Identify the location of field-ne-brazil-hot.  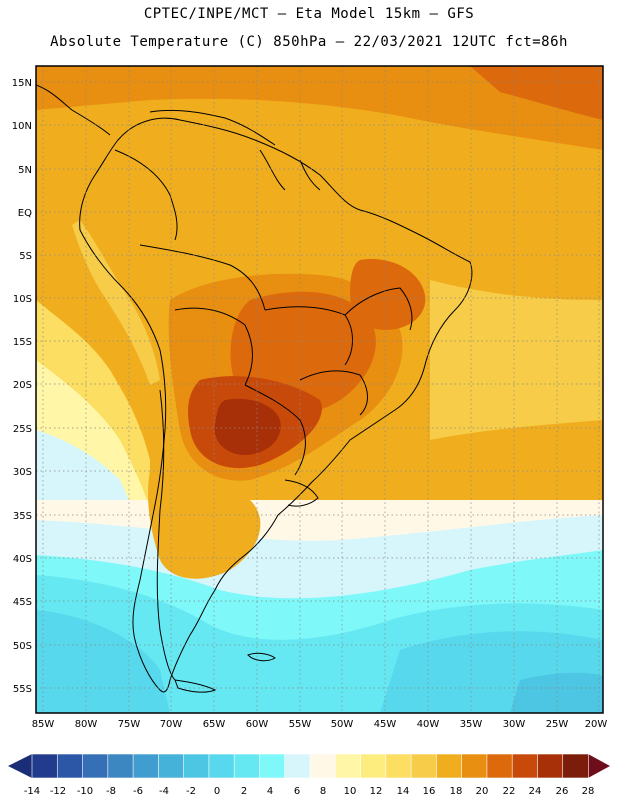
(388, 294).